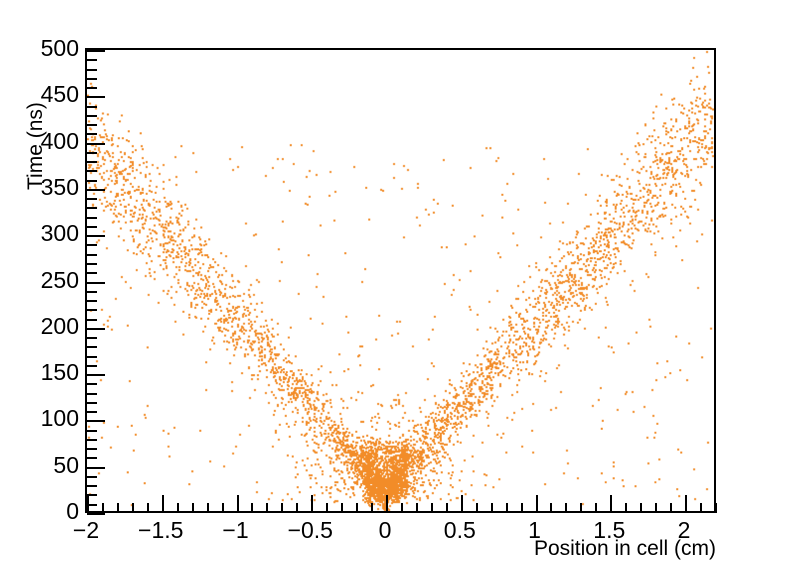 Image resolution: width=796 pixels, height=572 pixels. I want to click on y-tick-label: 300, so click(59, 233).